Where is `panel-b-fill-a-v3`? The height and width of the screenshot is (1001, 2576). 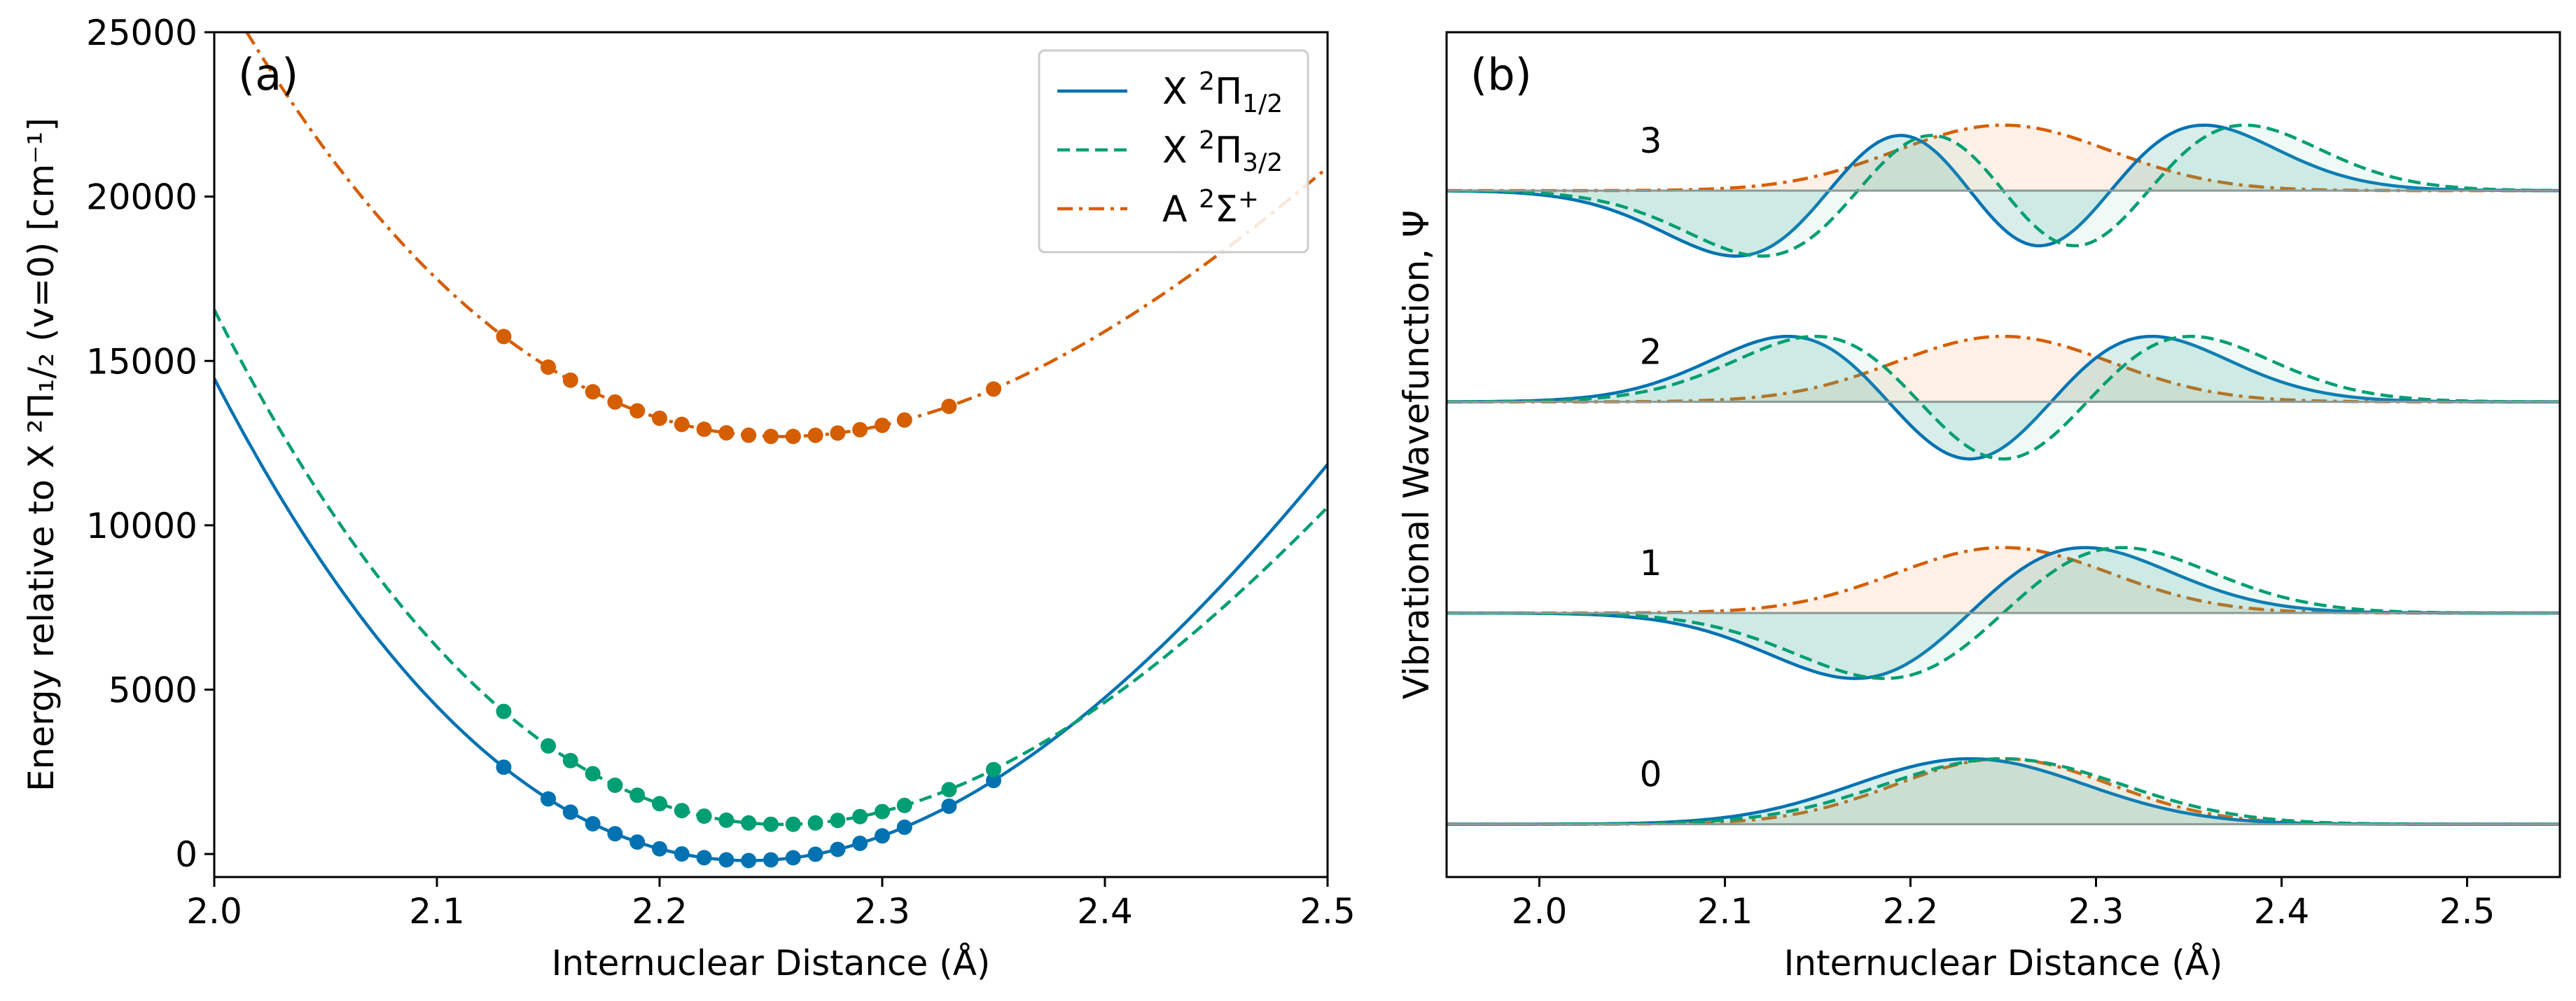
panel-b-fill-a-v3 is located at coordinates (2003, 158).